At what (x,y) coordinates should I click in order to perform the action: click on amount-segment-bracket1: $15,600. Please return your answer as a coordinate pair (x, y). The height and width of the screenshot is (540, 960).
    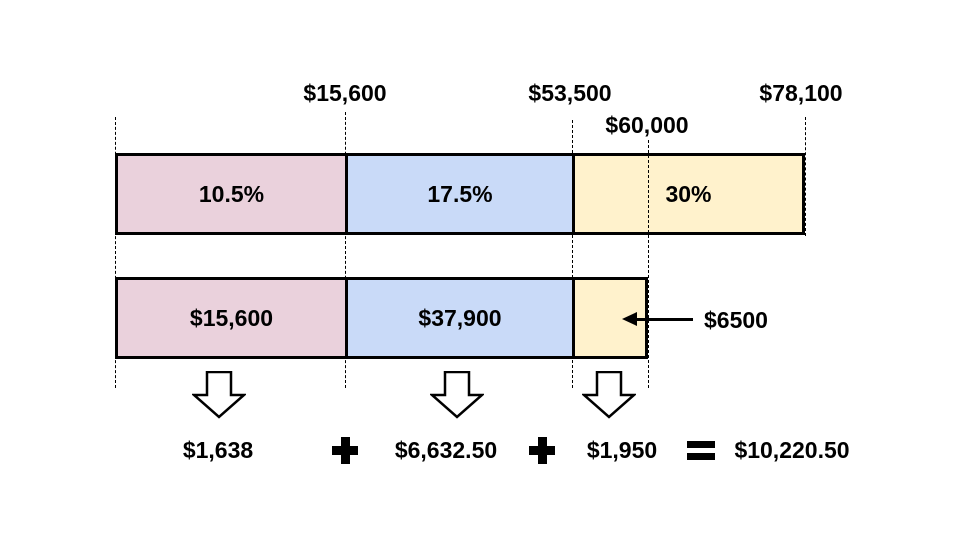
    Looking at the image, I should click on (231, 318).